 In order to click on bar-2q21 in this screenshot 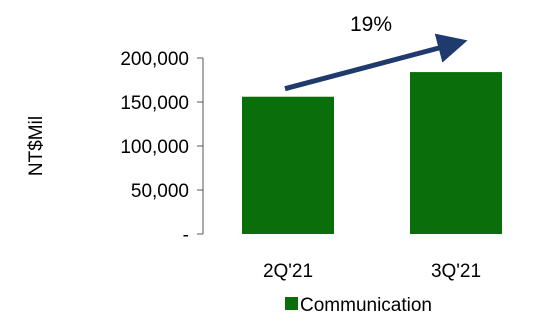, I will do `click(288, 165)`.